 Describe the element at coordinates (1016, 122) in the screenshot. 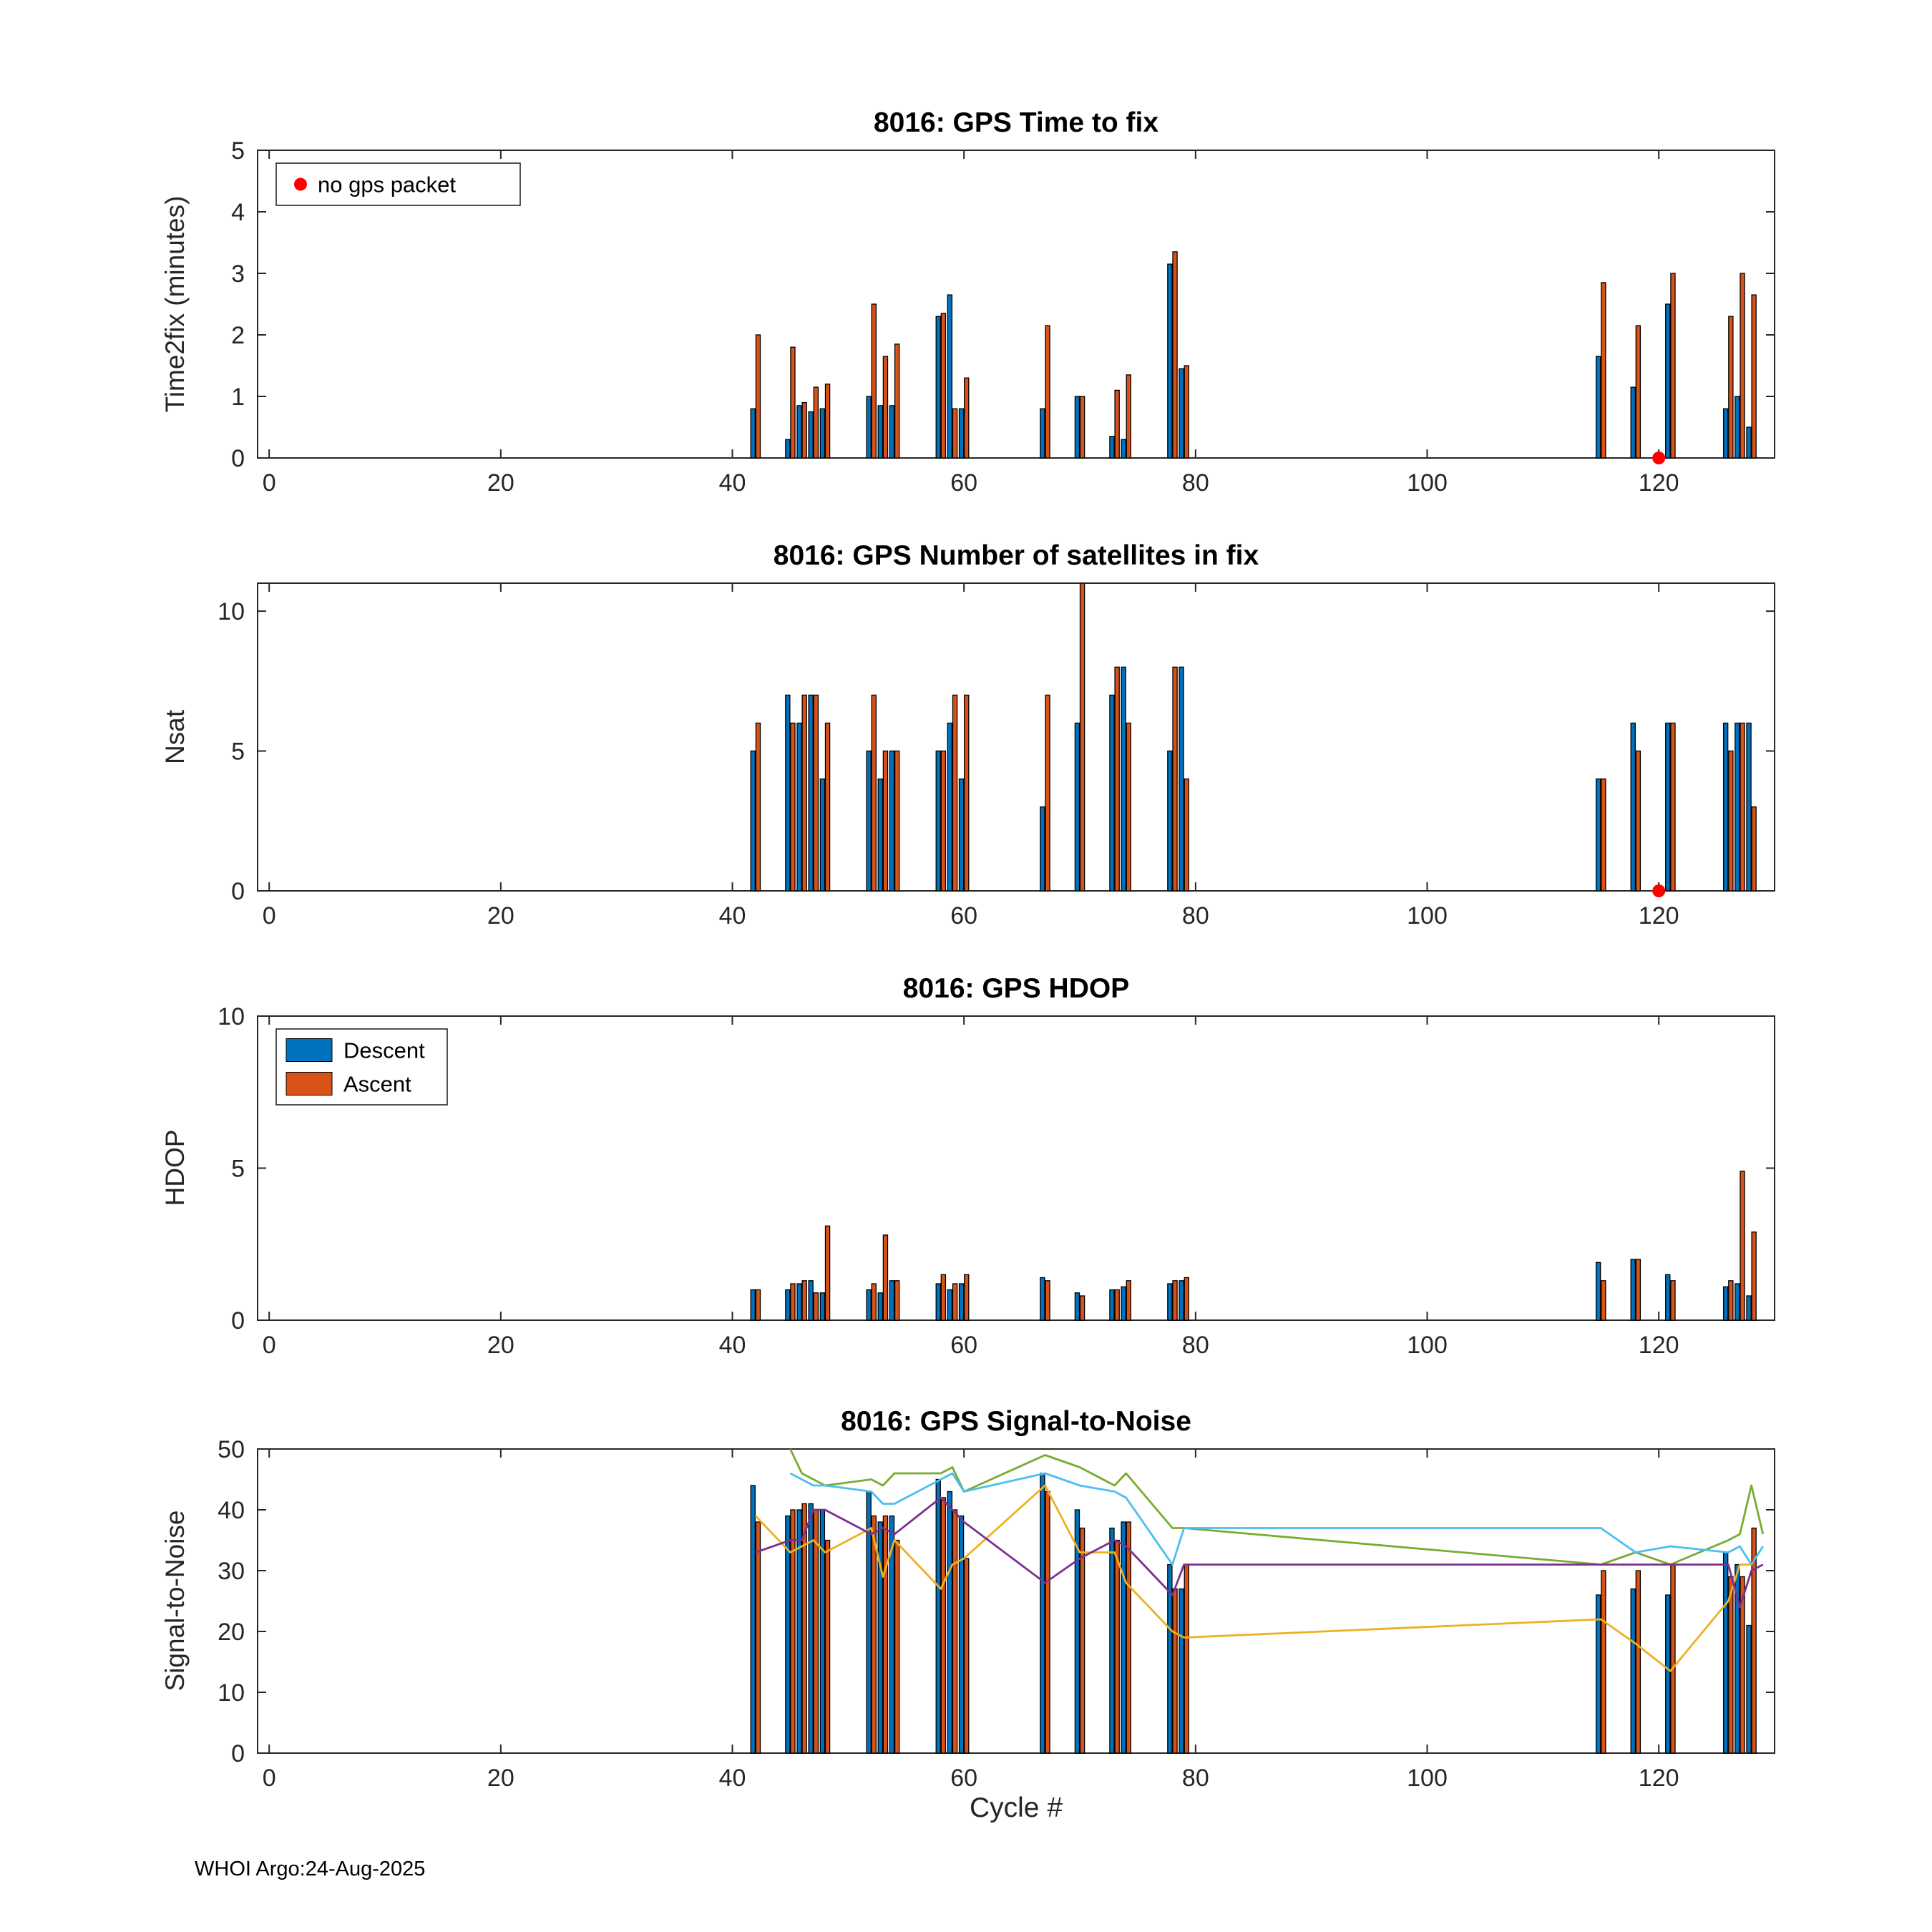

I see `plot1-title: 8016: GPS Time to fix` at that location.